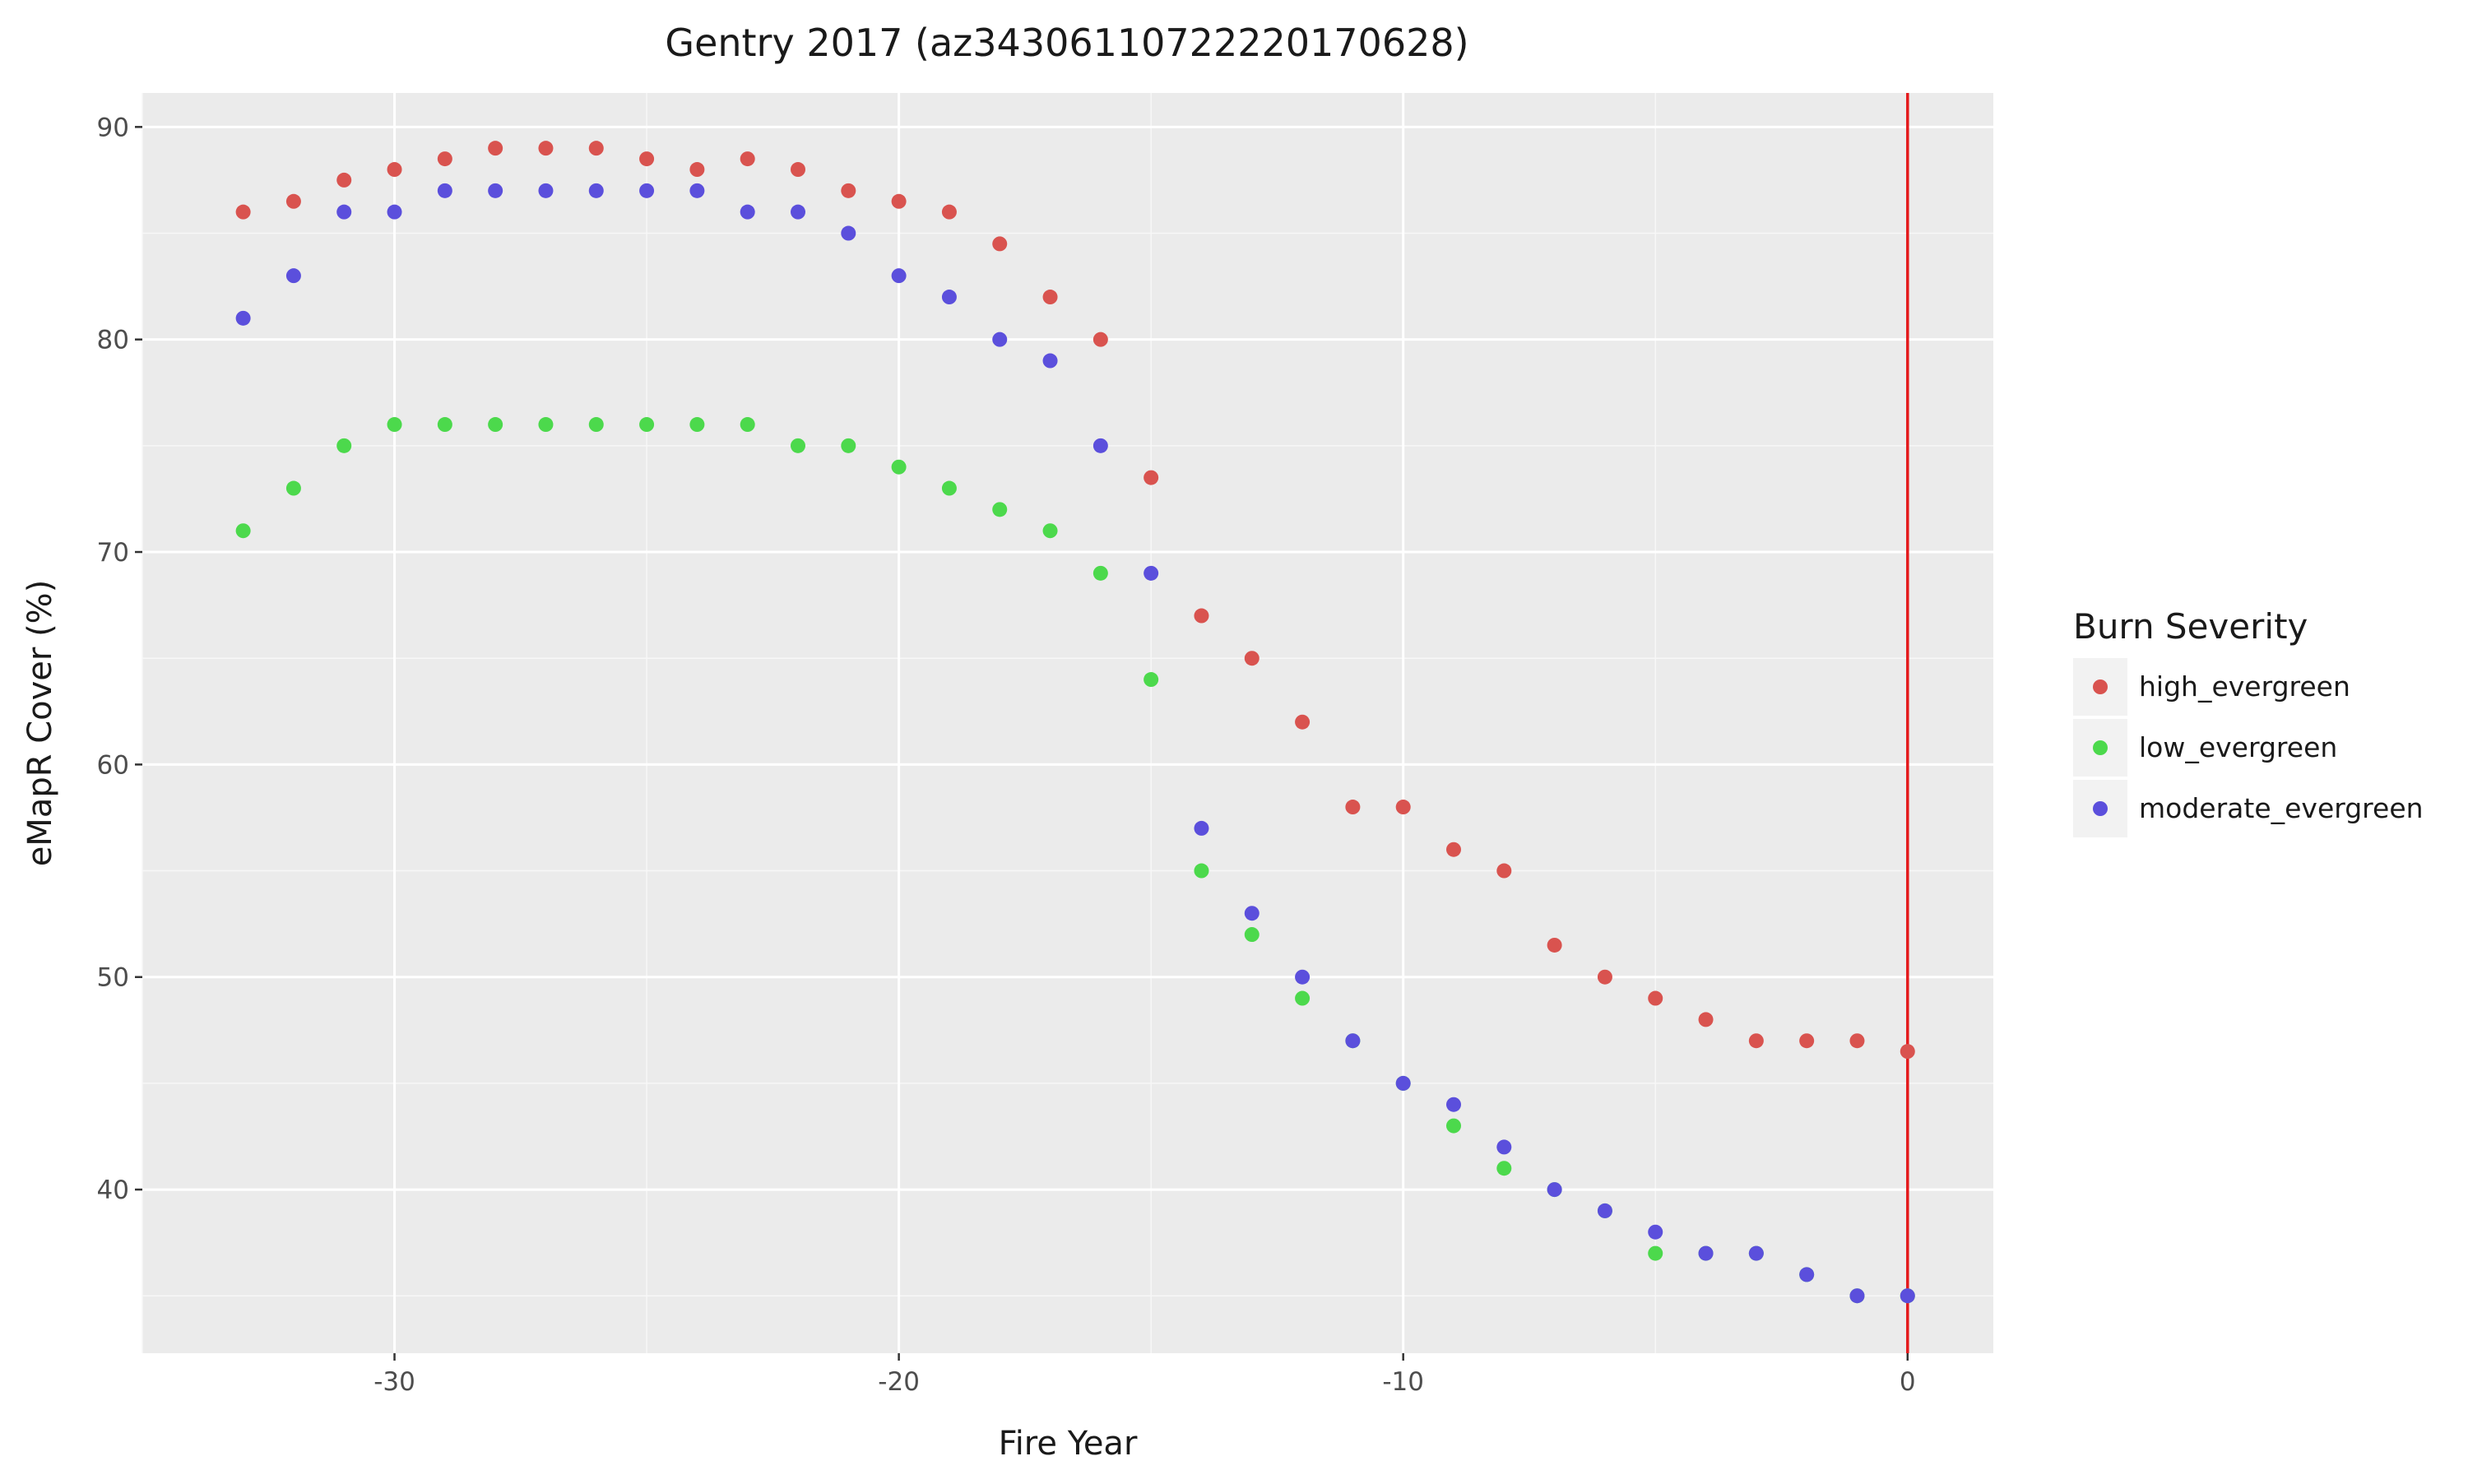  Describe the element at coordinates (1066, 43) in the screenshot. I see `chart-title: Gentry 2017 (az34306110722220170628)` at that location.